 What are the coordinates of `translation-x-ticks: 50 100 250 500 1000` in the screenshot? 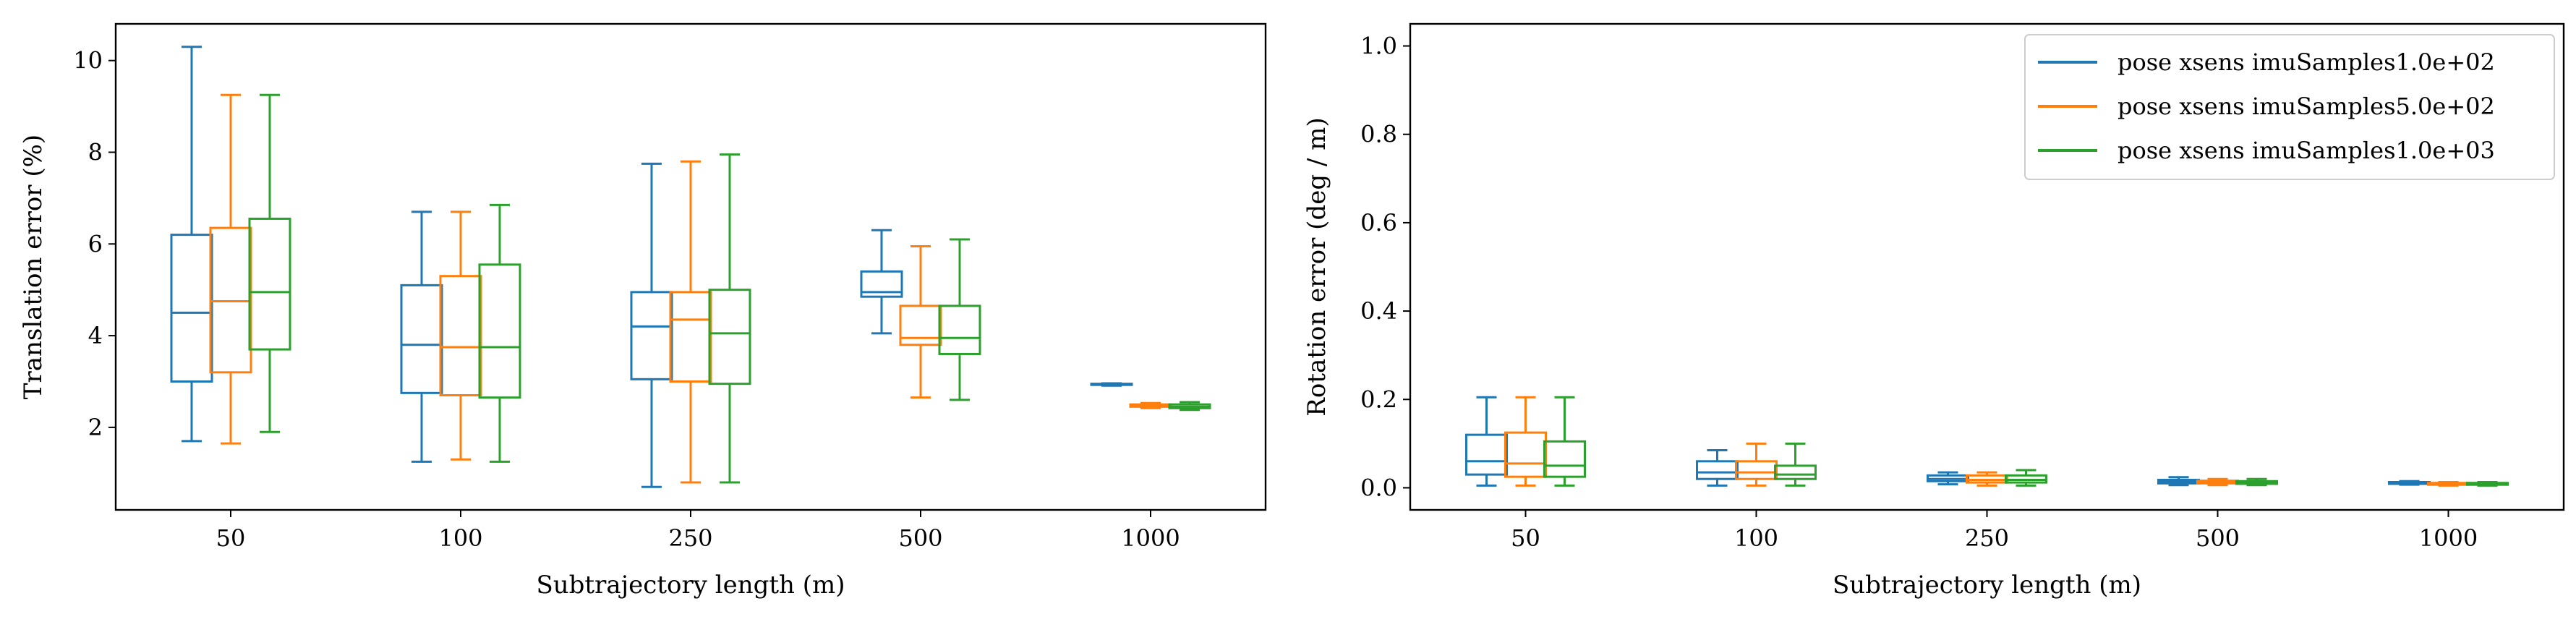 It's located at (698, 531).